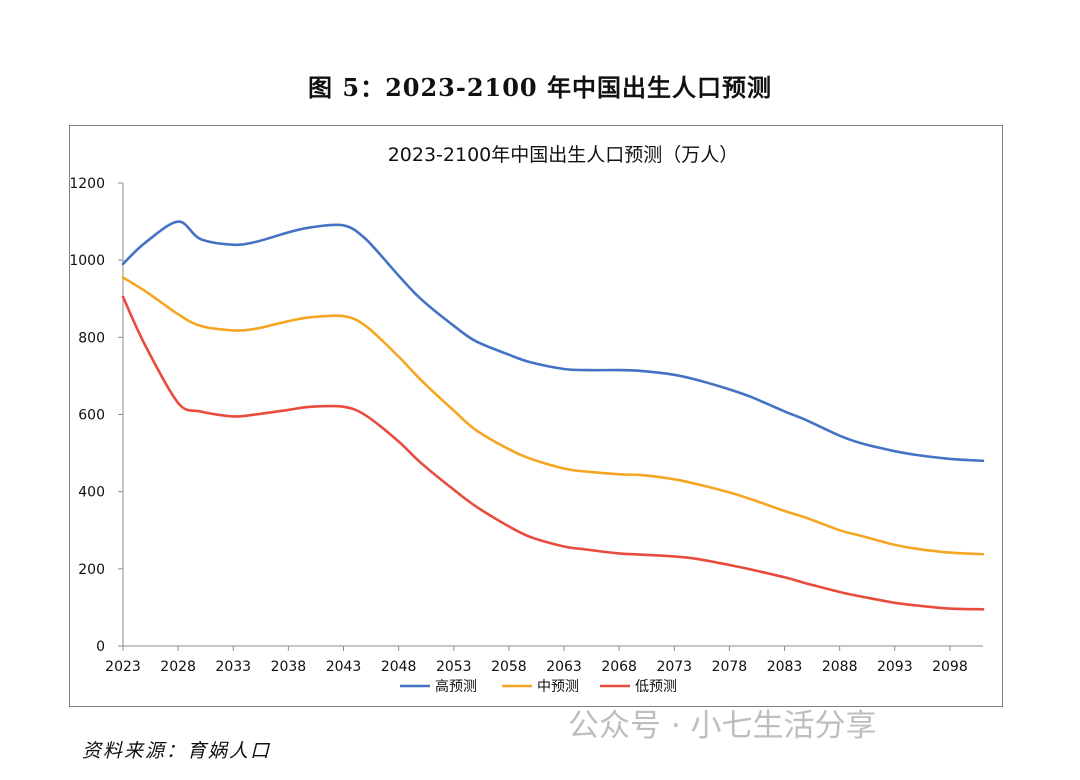 The width and height of the screenshot is (1080, 780). I want to click on legend-label: 低预测, so click(656, 687).